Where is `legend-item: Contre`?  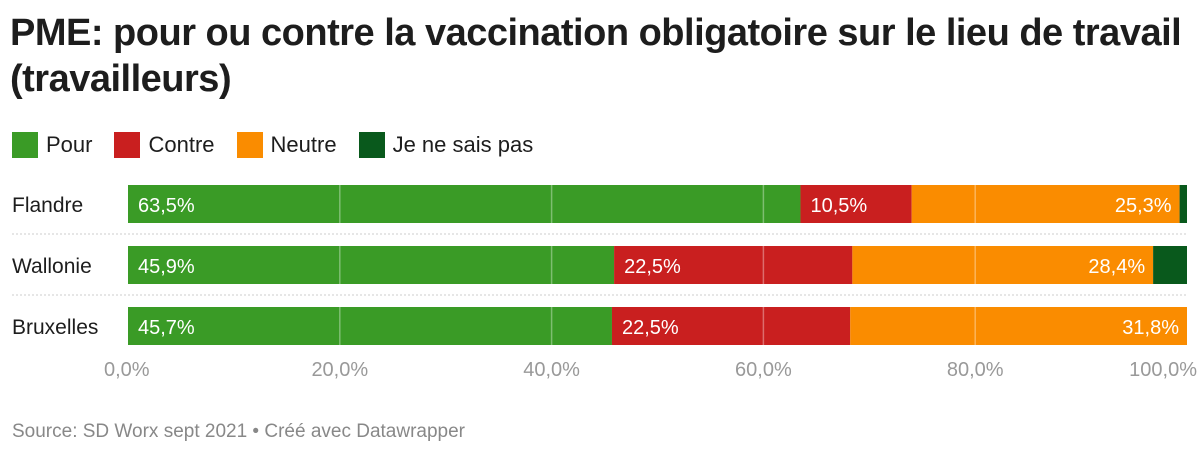 legend-item: Contre is located at coordinates (164, 145).